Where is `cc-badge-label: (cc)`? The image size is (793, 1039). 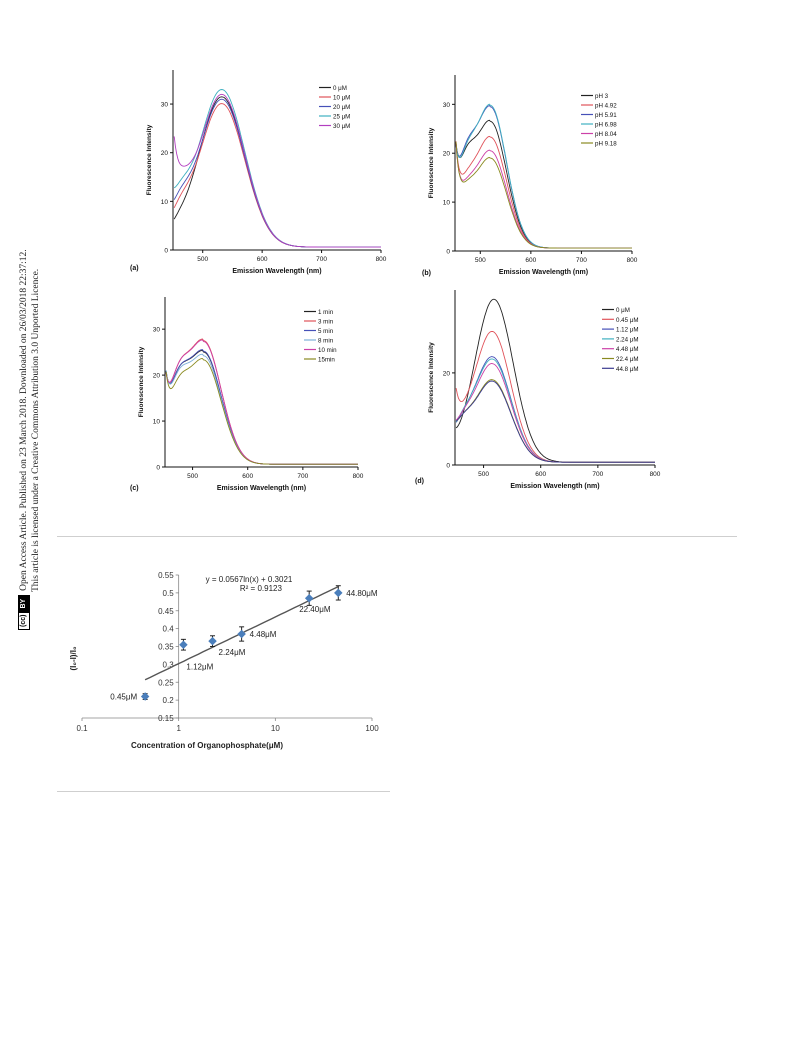 cc-badge-label: (cc) is located at coordinates (24, 620).